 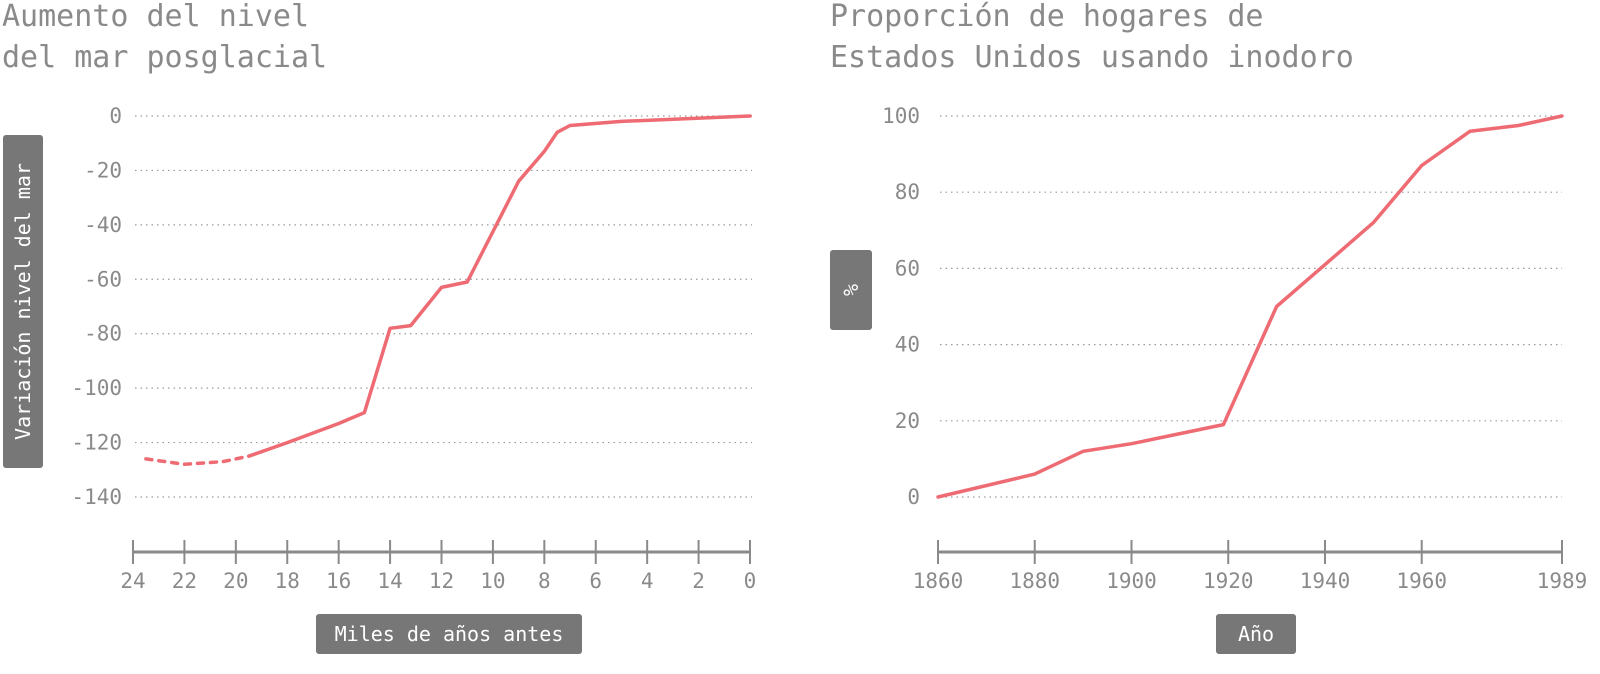 What do you see at coordinates (103, 170) in the screenshot?
I see `y-tick-label: -20` at bounding box center [103, 170].